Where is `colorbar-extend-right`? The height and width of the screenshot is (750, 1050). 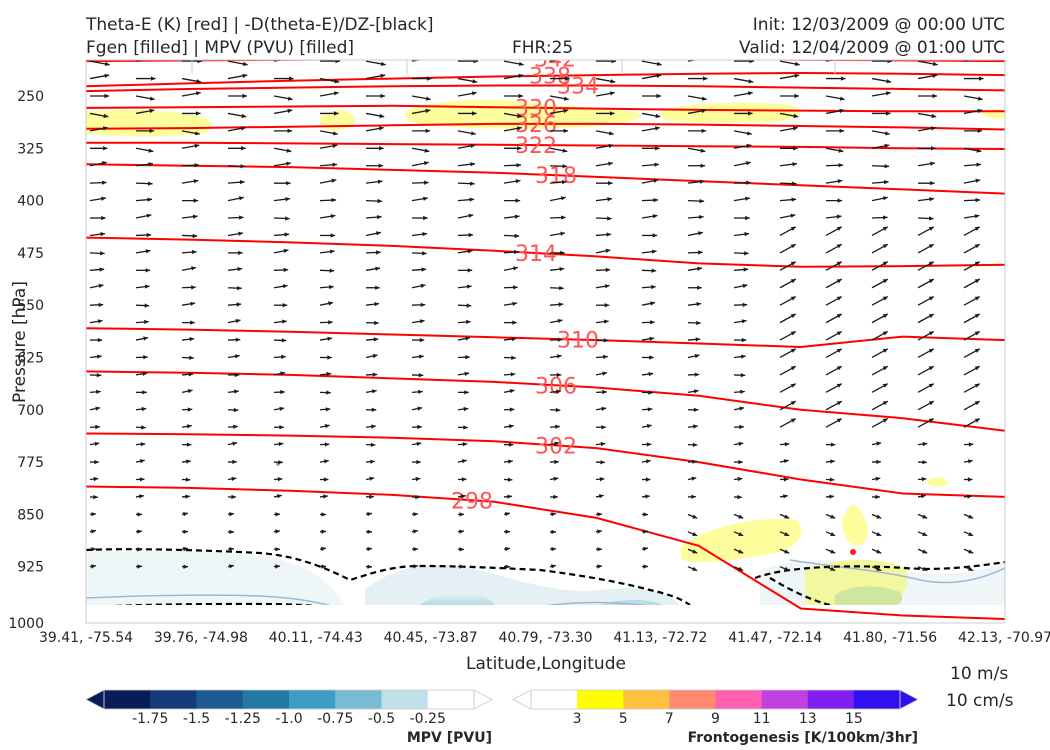 colorbar-extend-right is located at coordinates (909, 699).